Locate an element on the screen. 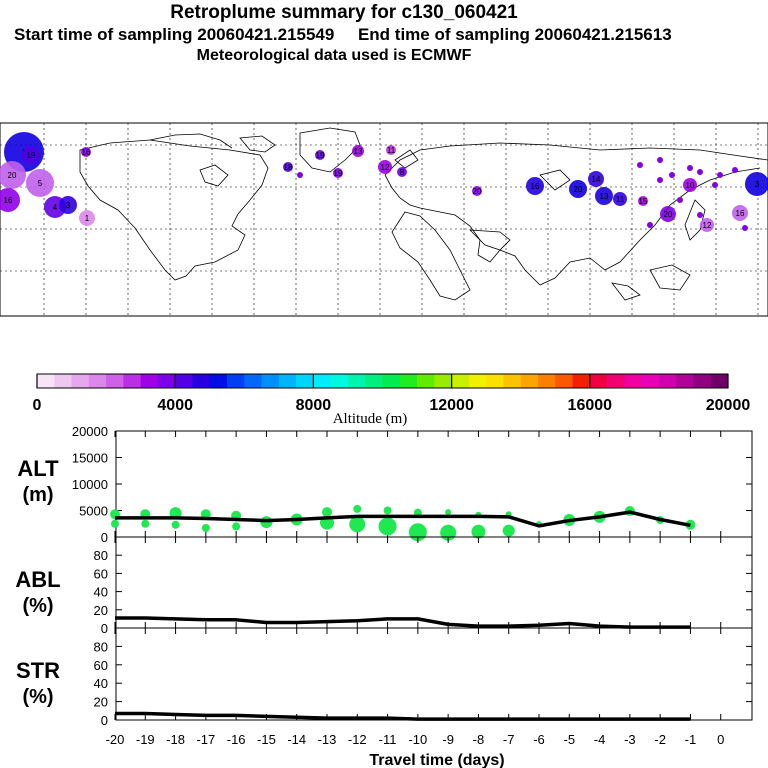 Image resolution: width=768 pixels, height=768 pixels. met-data-line: Meteorological data used is ECMWF is located at coordinates (334, 55).